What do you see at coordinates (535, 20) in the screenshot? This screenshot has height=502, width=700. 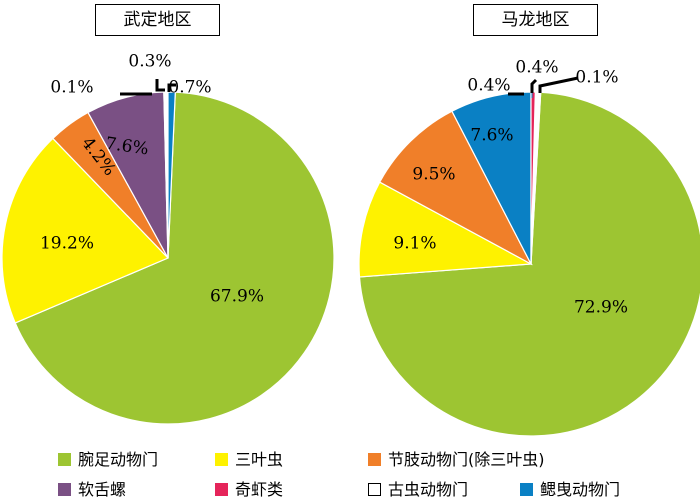 I see `chart-title-malong: 马龙地区` at bounding box center [535, 20].